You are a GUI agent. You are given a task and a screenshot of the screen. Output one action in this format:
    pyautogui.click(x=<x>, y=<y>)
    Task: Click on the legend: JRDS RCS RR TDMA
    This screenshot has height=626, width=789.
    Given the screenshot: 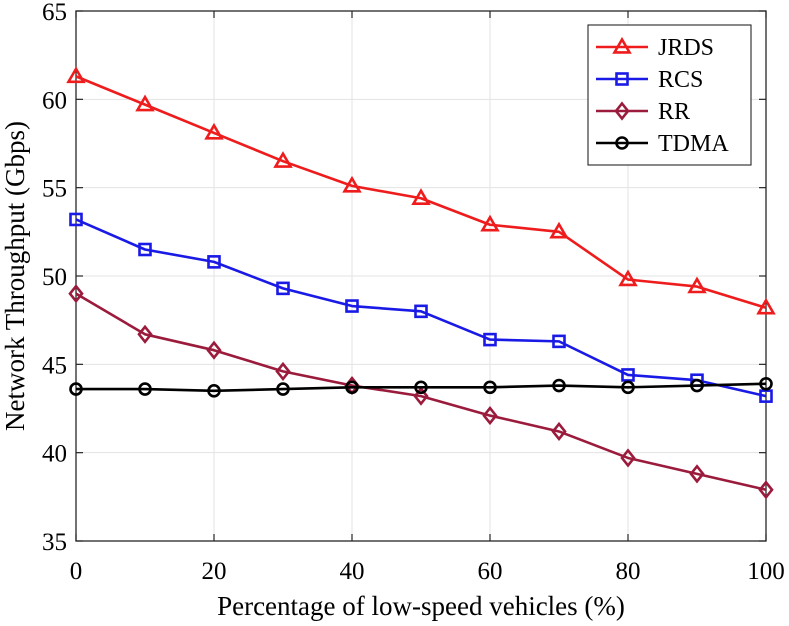 What is the action you would take?
    pyautogui.click(x=669, y=95)
    